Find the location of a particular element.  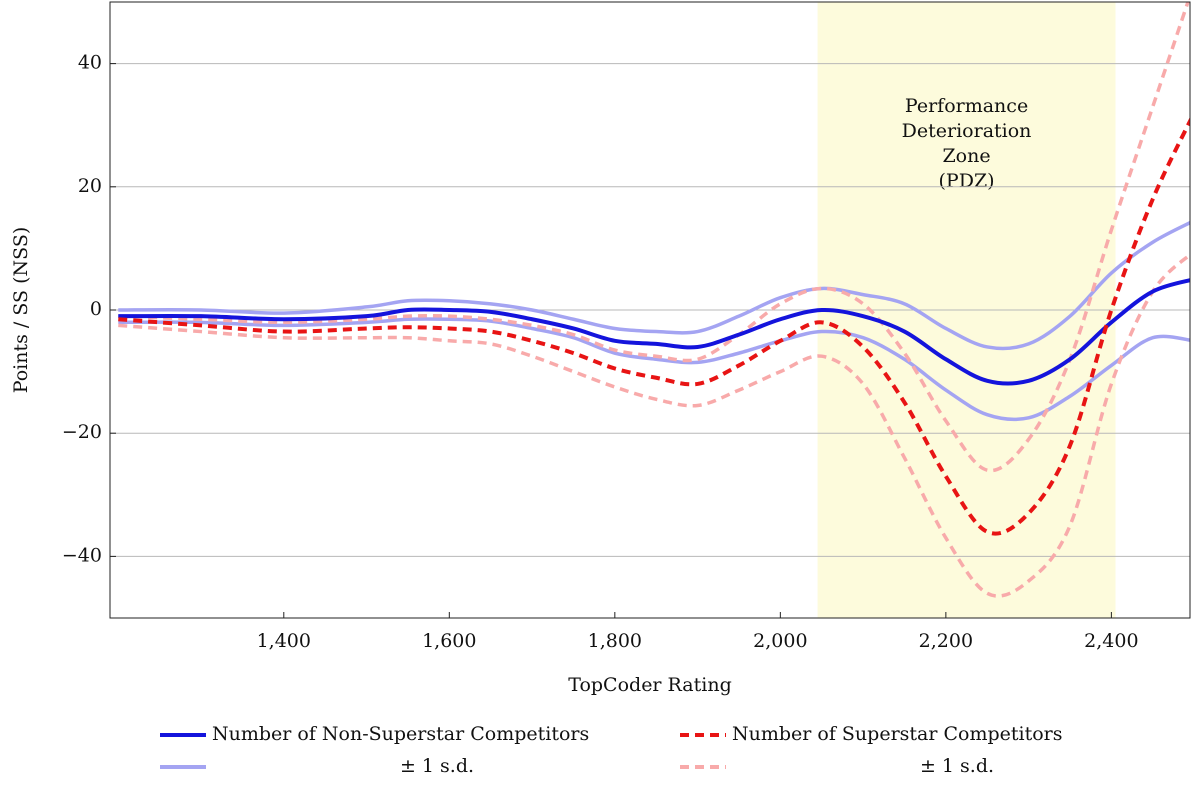

y-axis-label: Points / SS (NSS) is located at coordinates (21, 310).